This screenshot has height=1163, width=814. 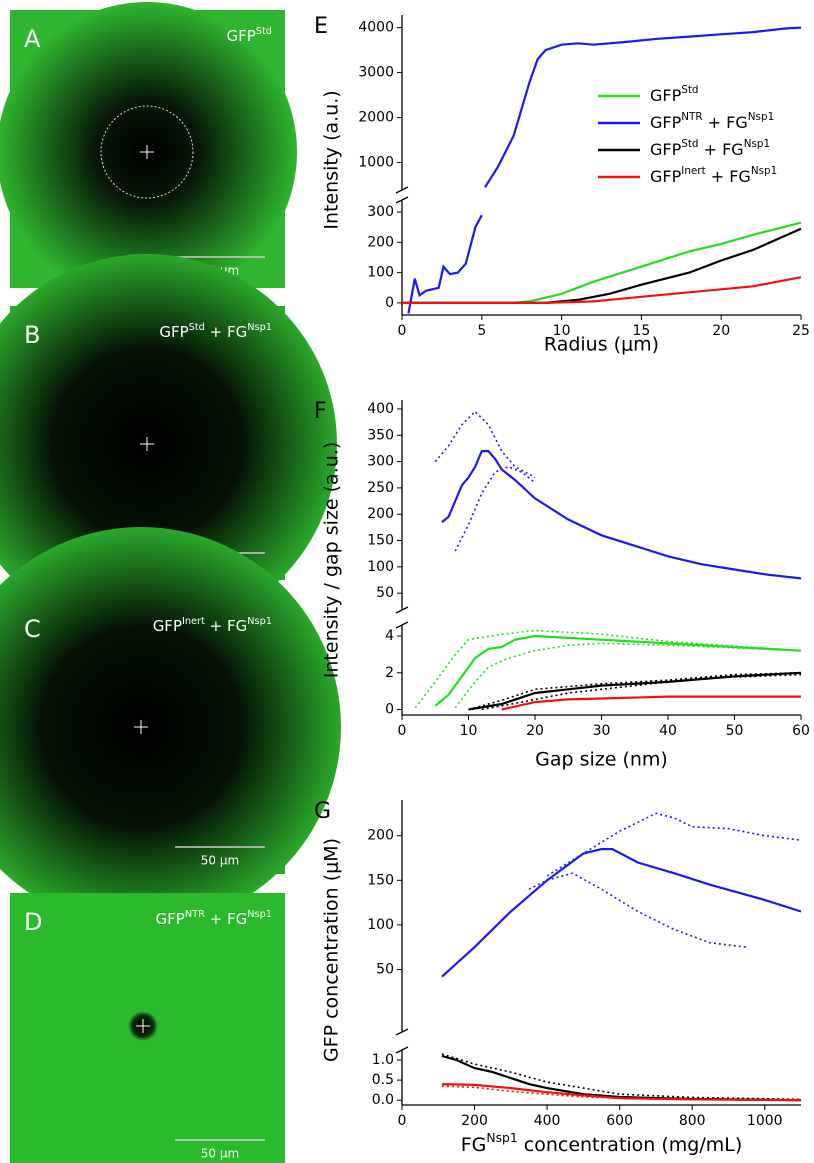 I want to click on x-tick-label: 1000, so click(x=765, y=1121).